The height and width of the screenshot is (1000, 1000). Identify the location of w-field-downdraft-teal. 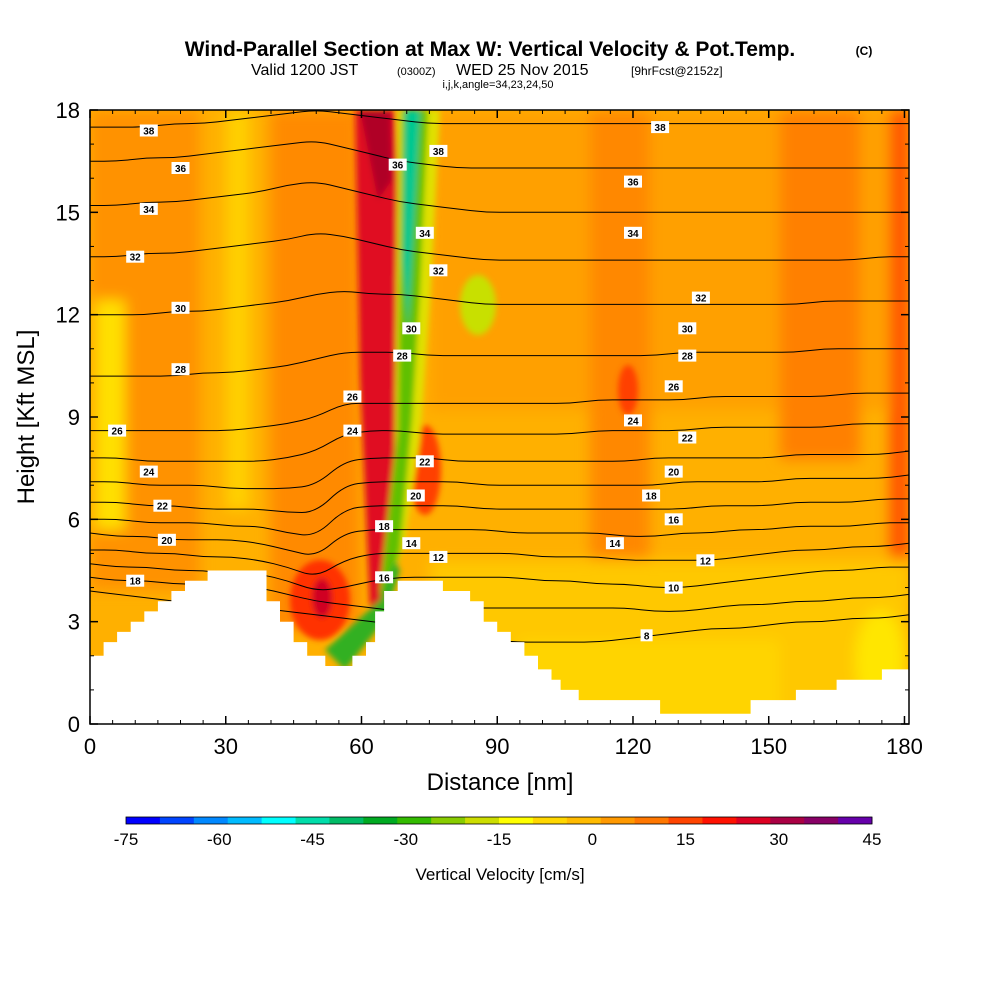
(411, 220).